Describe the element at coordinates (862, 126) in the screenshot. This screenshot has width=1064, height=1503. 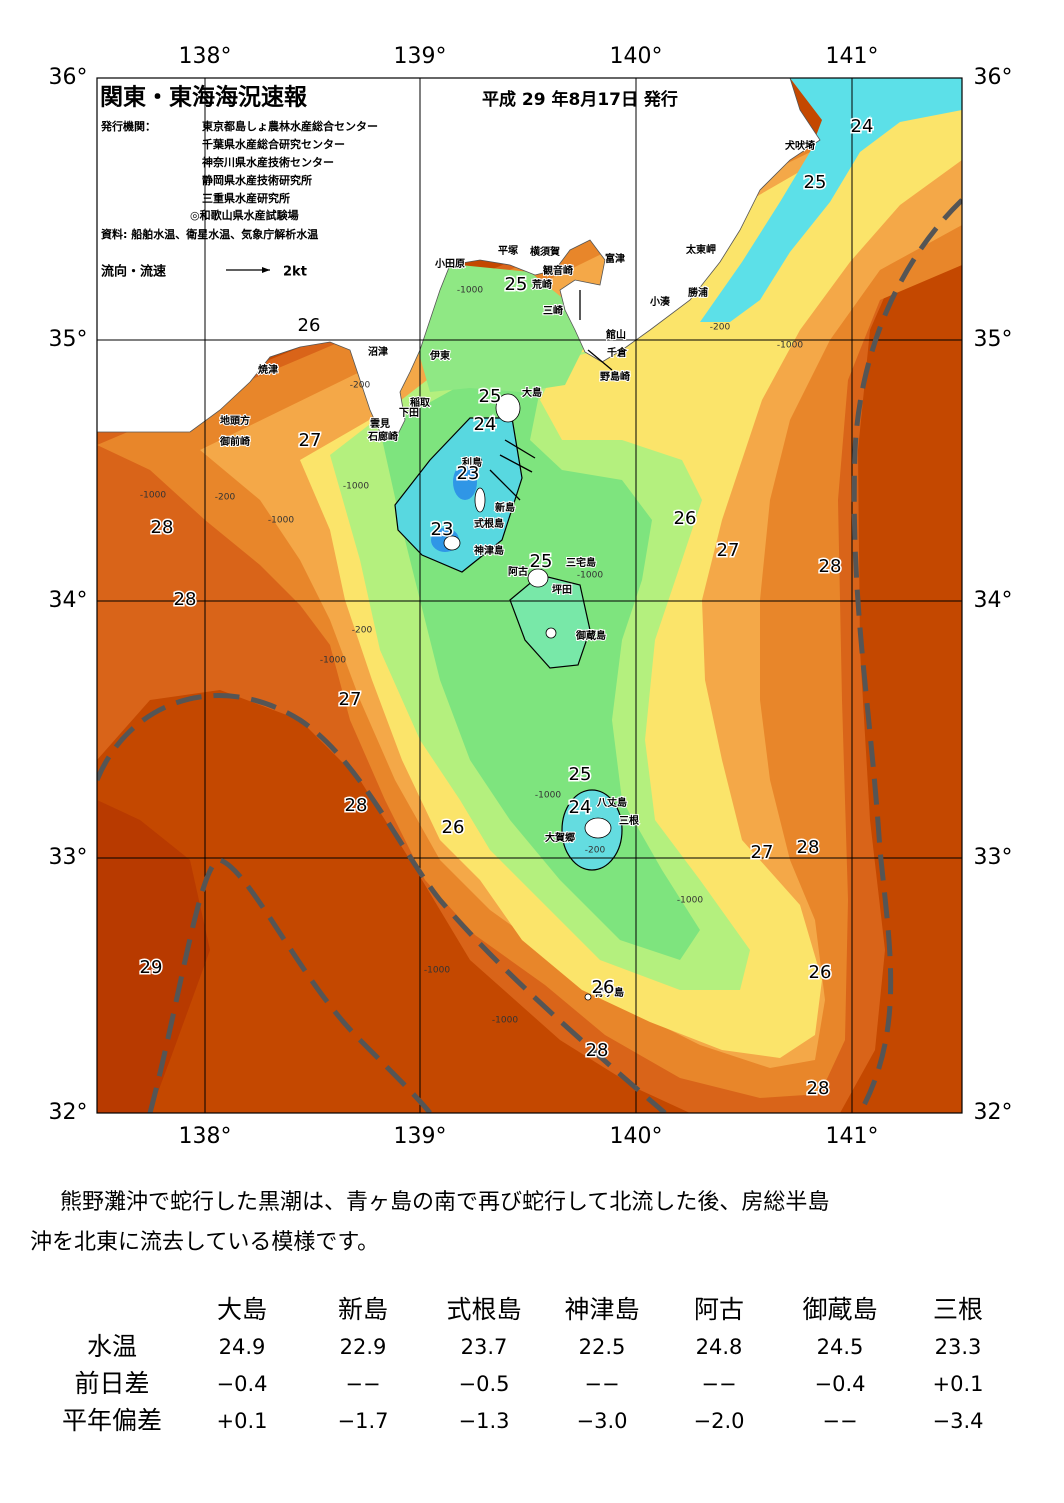
I see `isotherm-label: 24` at that location.